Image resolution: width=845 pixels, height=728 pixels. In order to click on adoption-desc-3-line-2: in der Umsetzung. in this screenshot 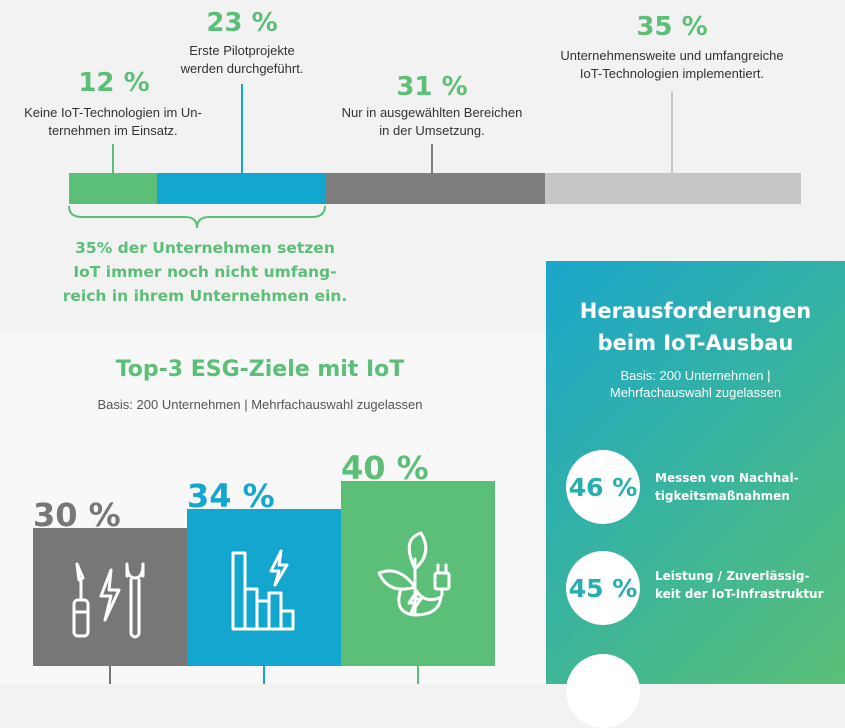, I will do `click(432, 130)`.